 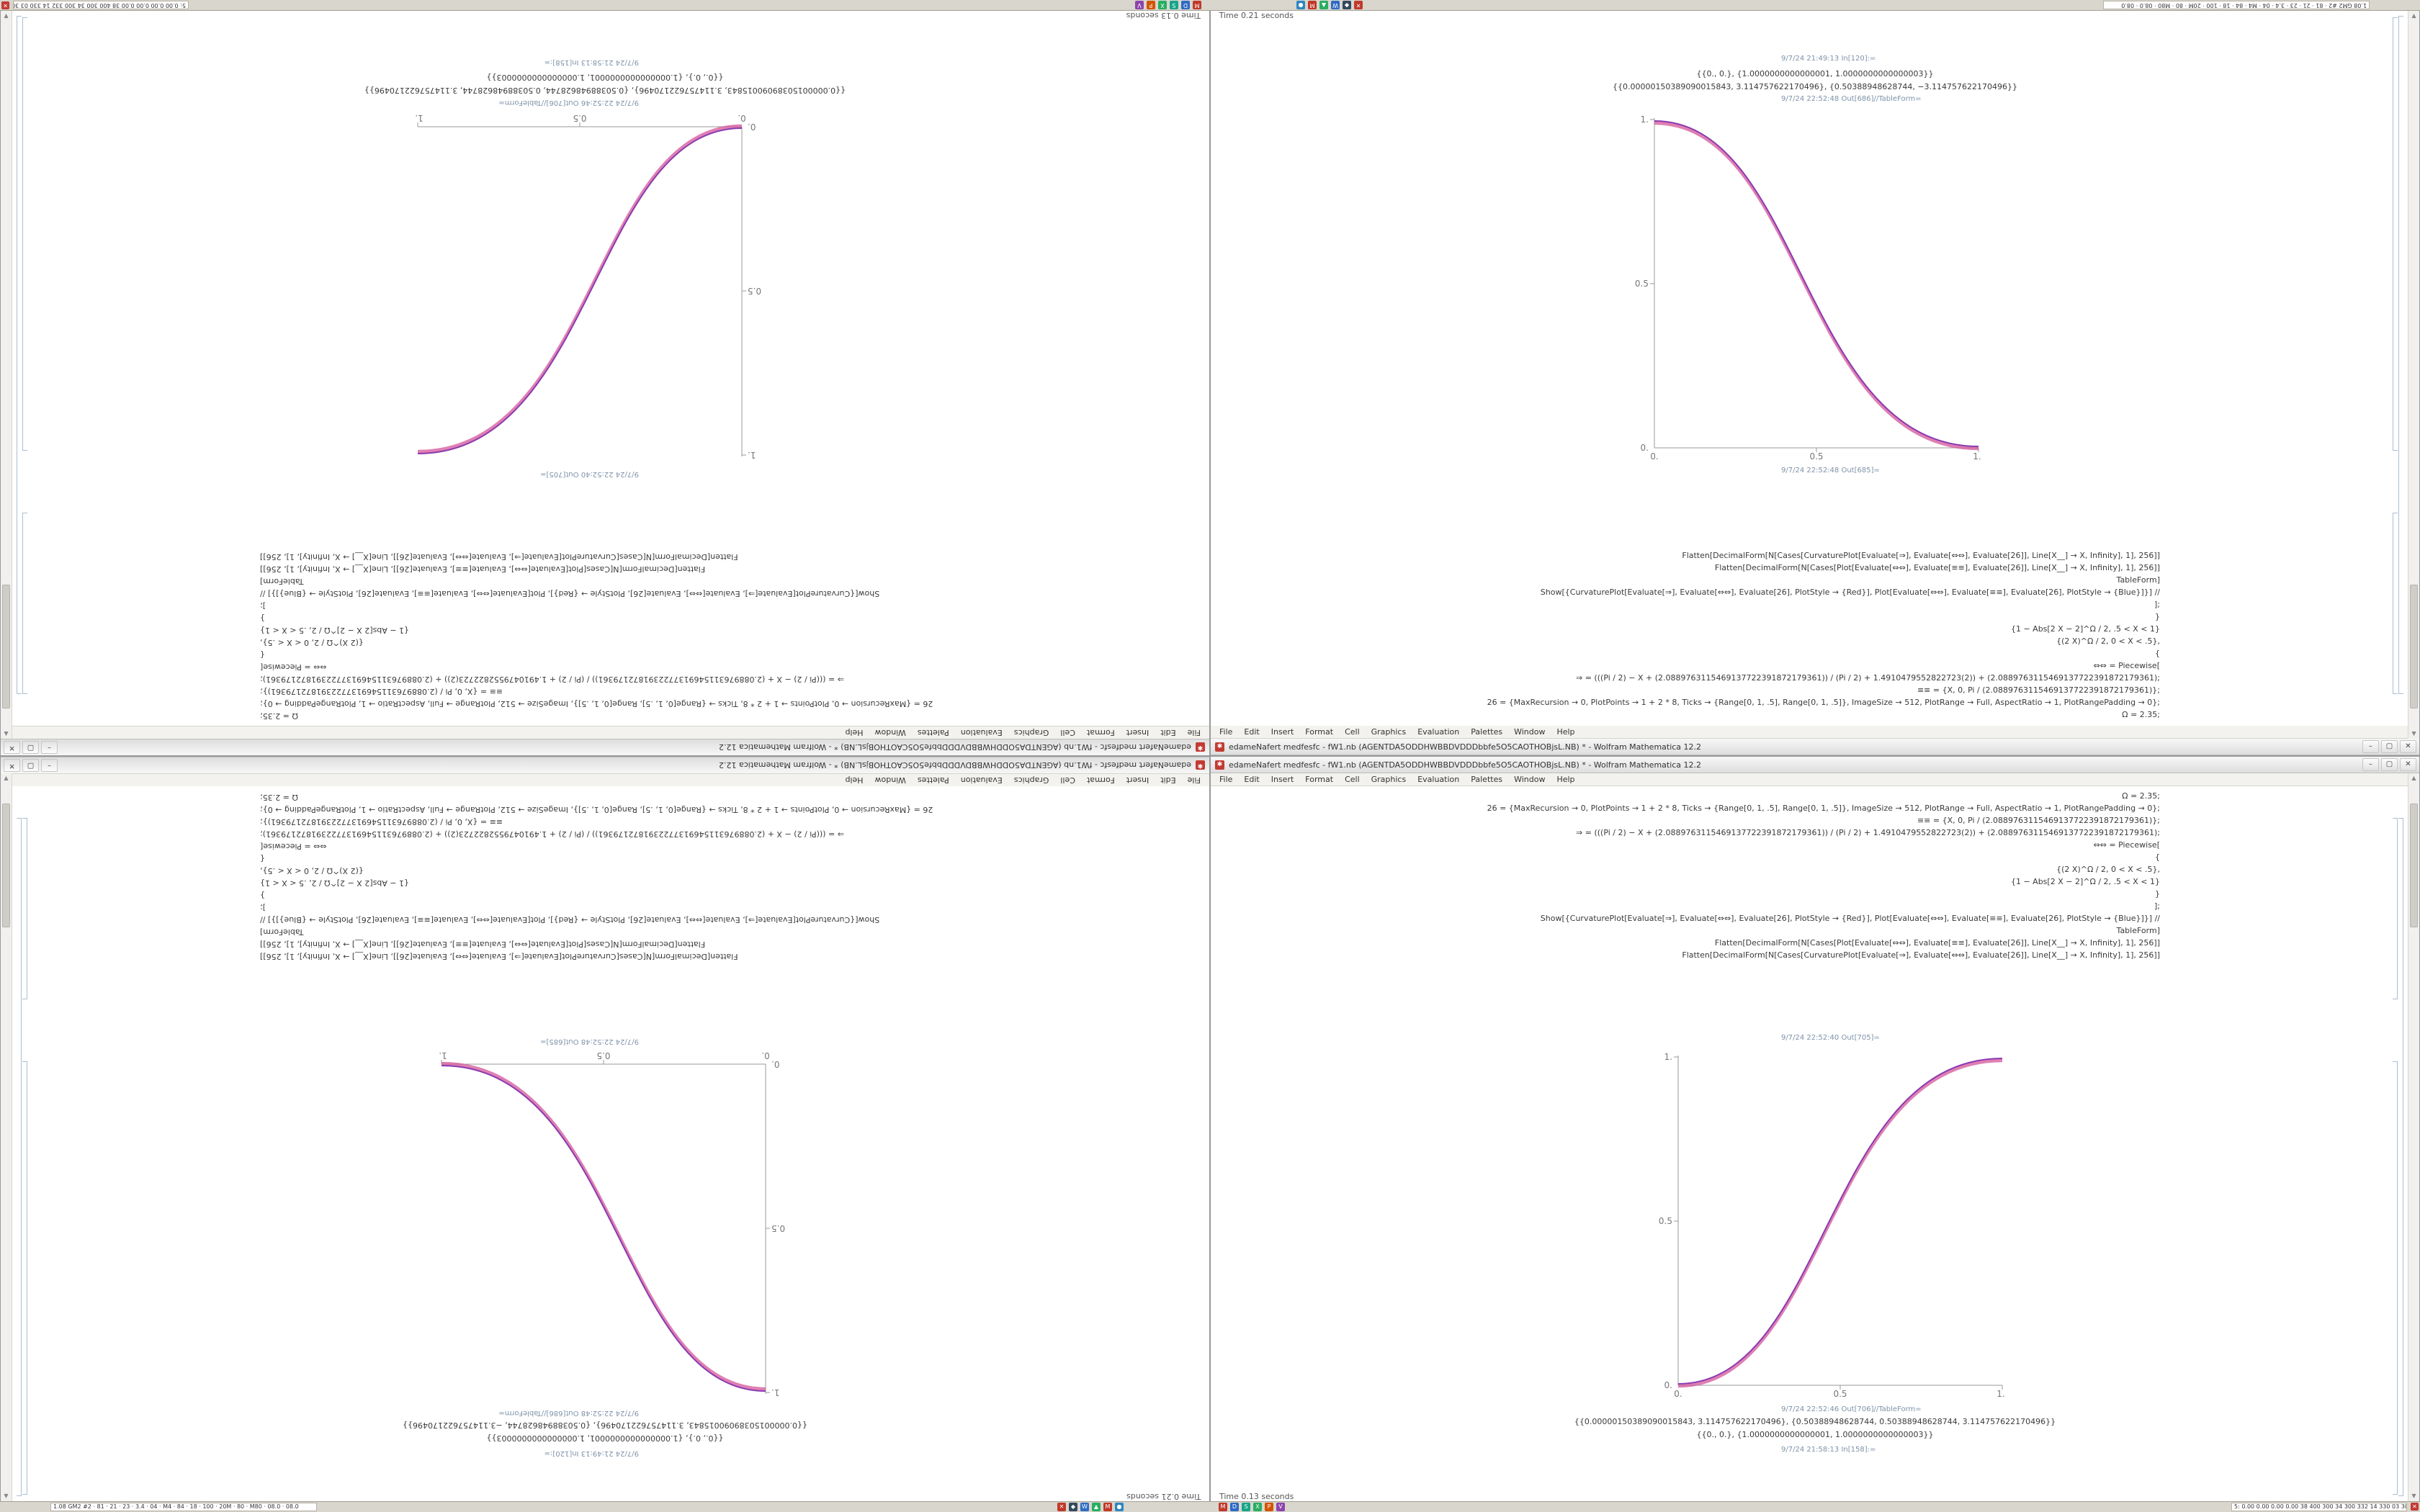 What do you see at coordinates (5, 5) in the screenshot?
I see `taskbar-corner-icon: ✕` at bounding box center [5, 5].